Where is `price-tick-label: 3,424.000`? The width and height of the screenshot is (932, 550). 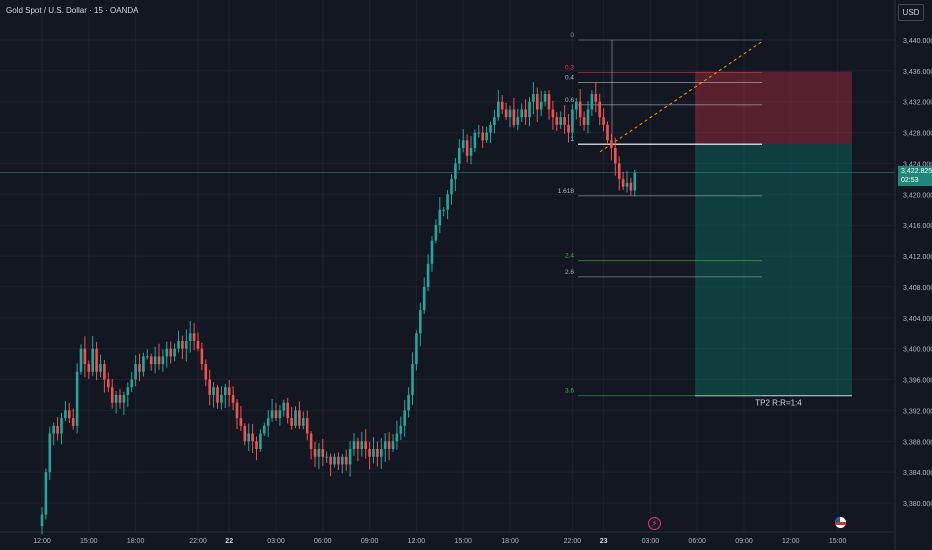 price-tick-label: 3,424.000 is located at coordinates (917, 164).